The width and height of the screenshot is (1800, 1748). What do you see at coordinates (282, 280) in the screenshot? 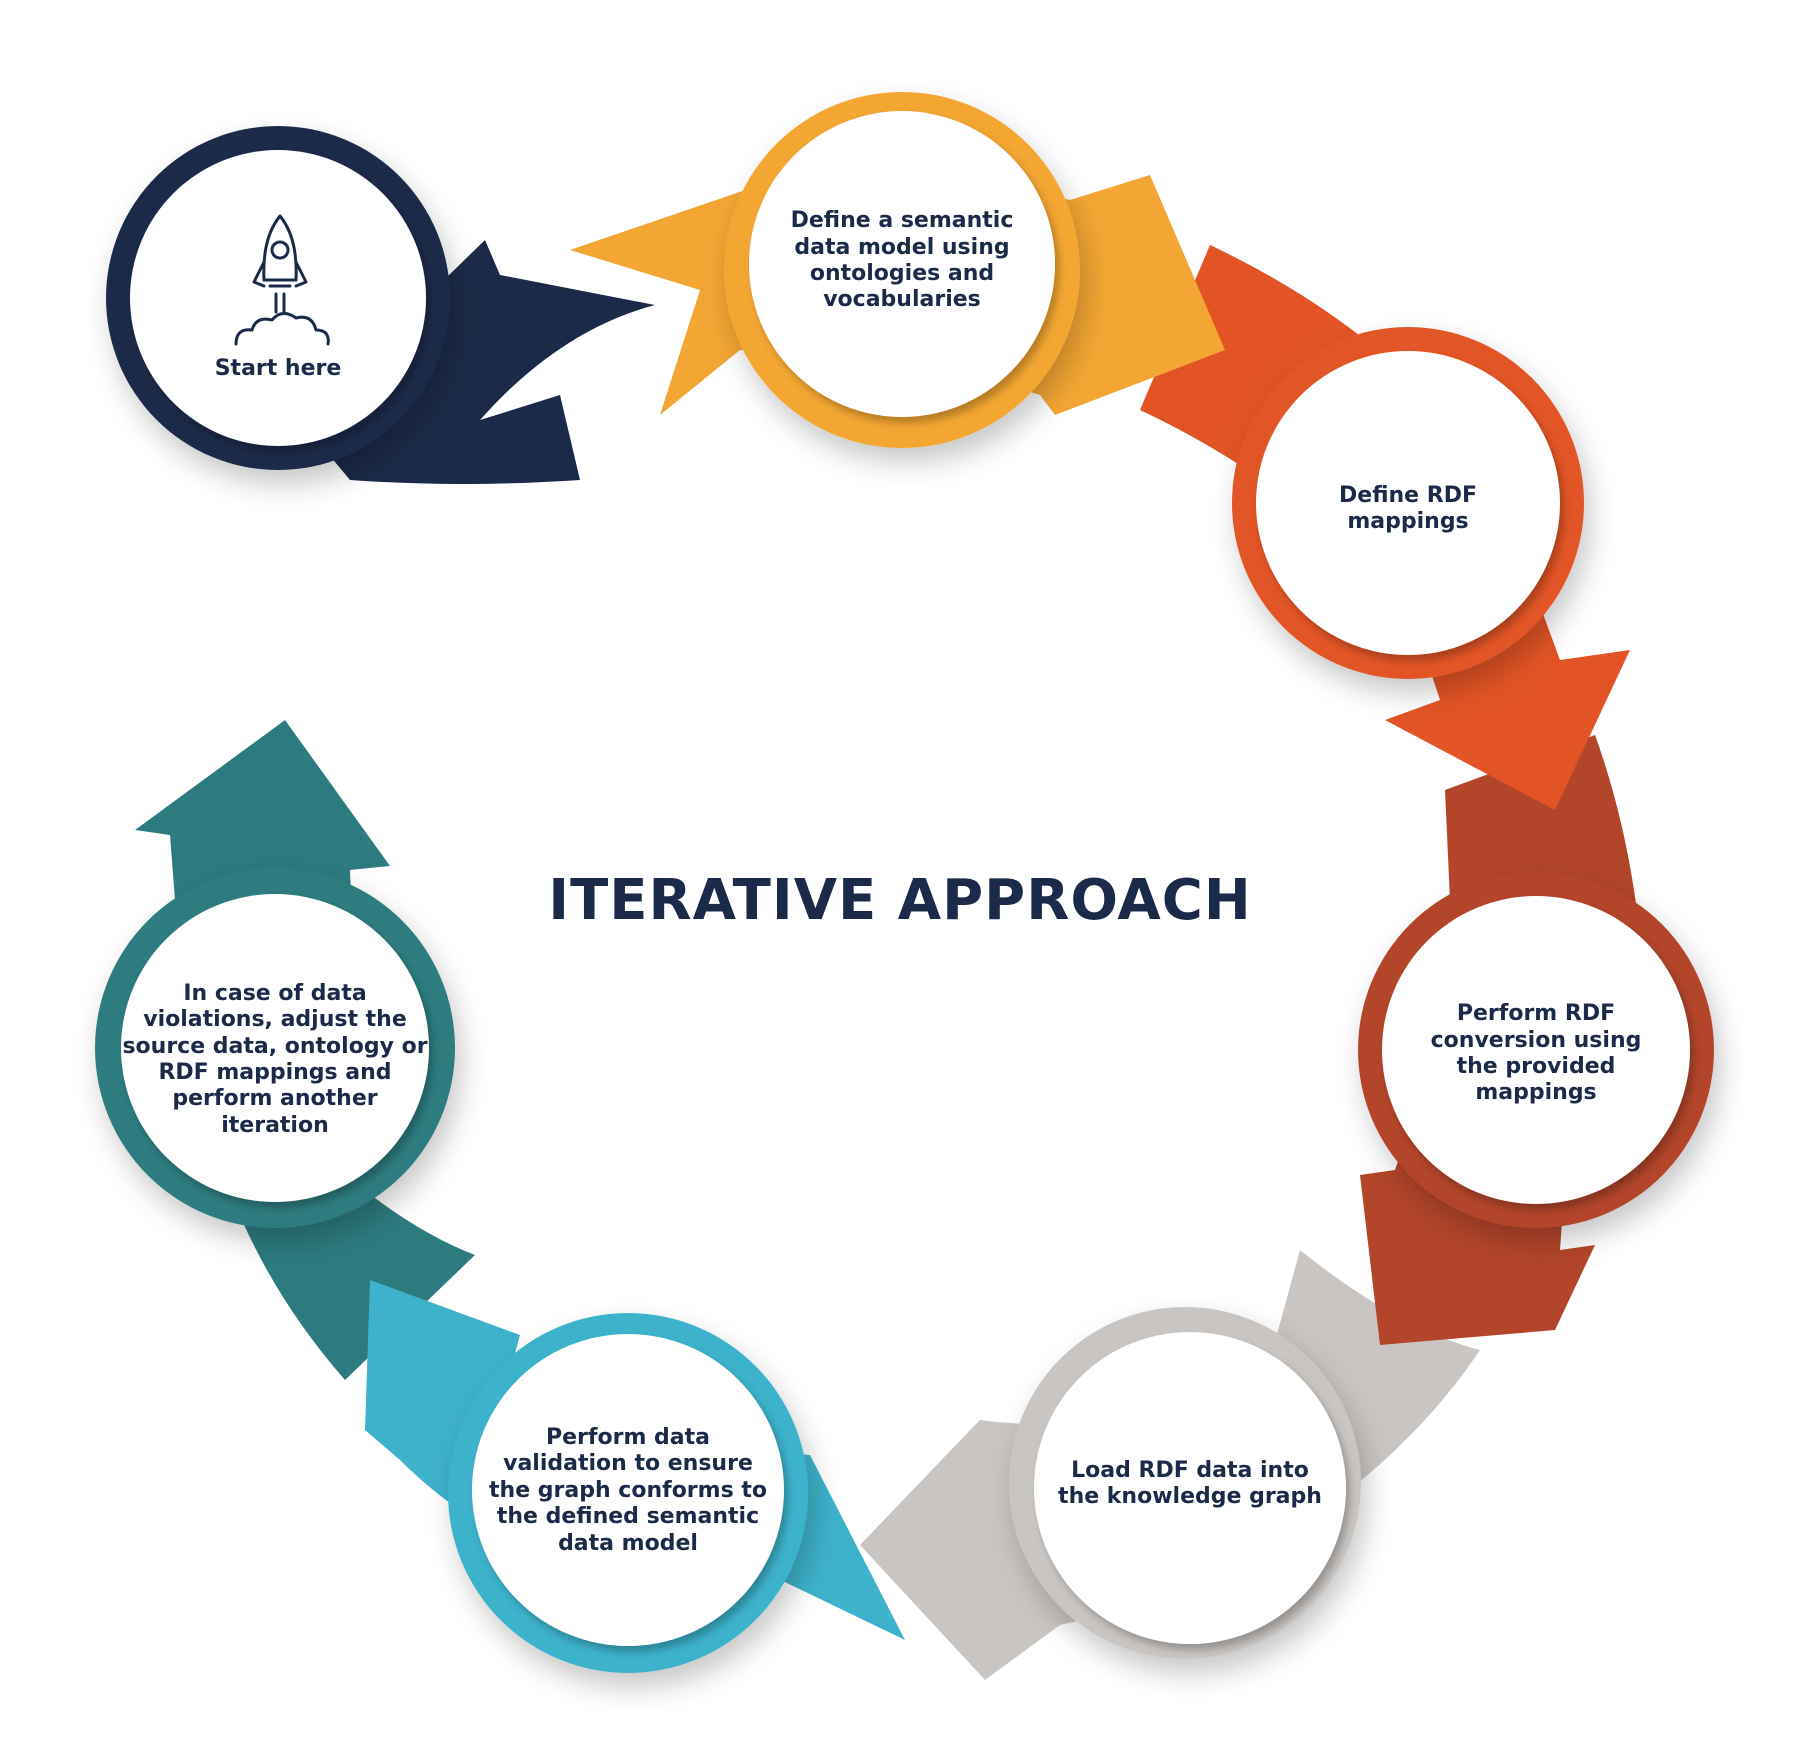
I see `rocket-icon` at bounding box center [282, 280].